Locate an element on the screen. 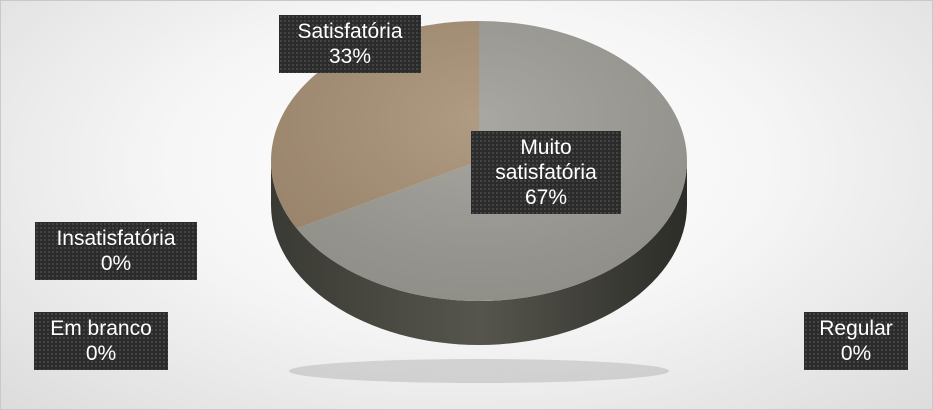 Image resolution: width=933 pixels, height=410 pixels. data-label-muito-satisfatoria: Muito satisfatória 67% is located at coordinates (546, 172).